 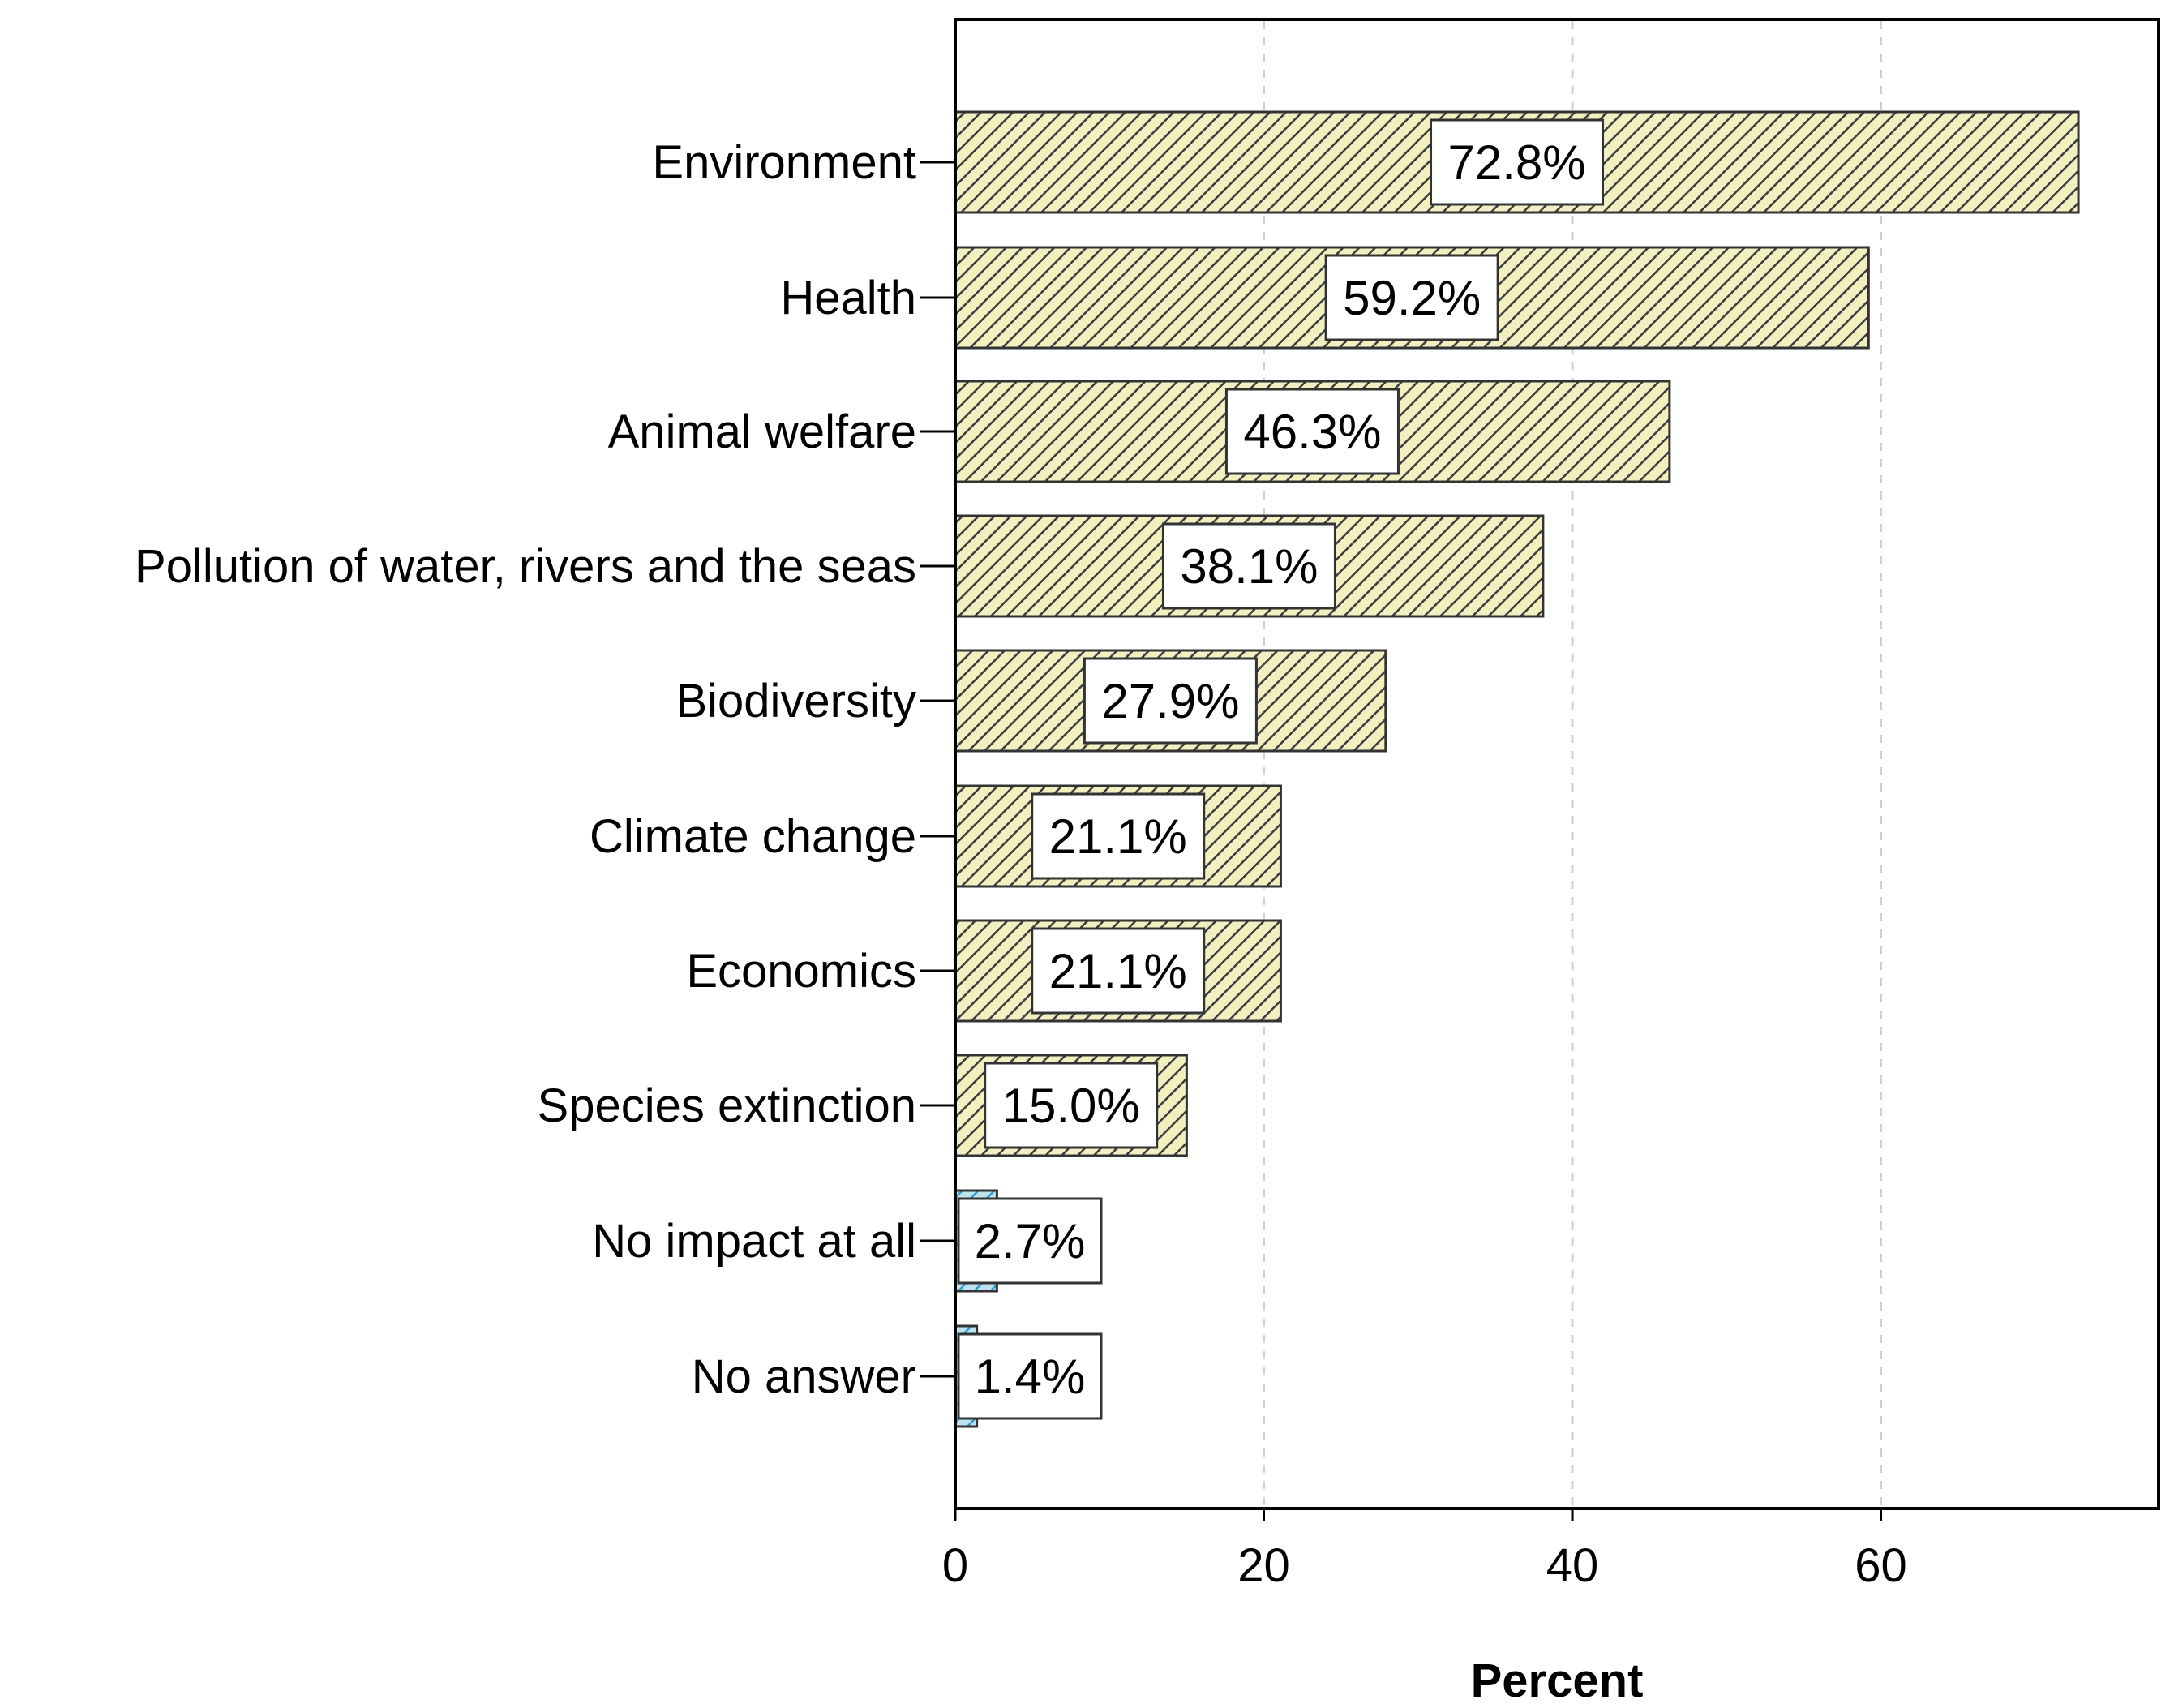 I want to click on data-label-6: 21.1%, so click(x=1118, y=836).